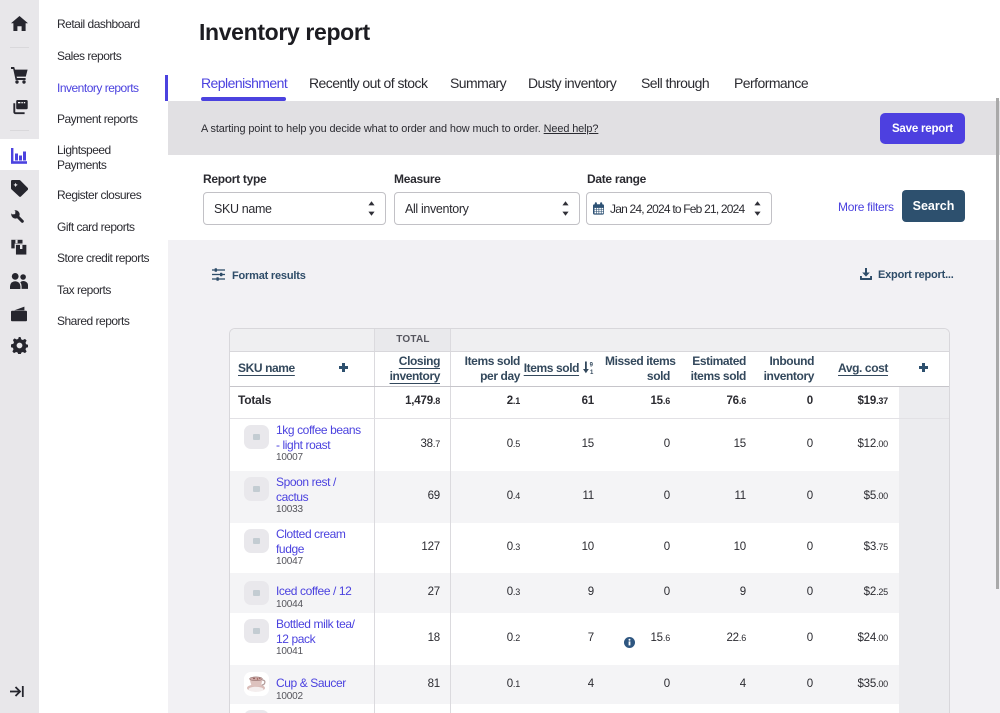 The height and width of the screenshot is (713, 1000). I want to click on svg-text: 9, so click(592, 365).